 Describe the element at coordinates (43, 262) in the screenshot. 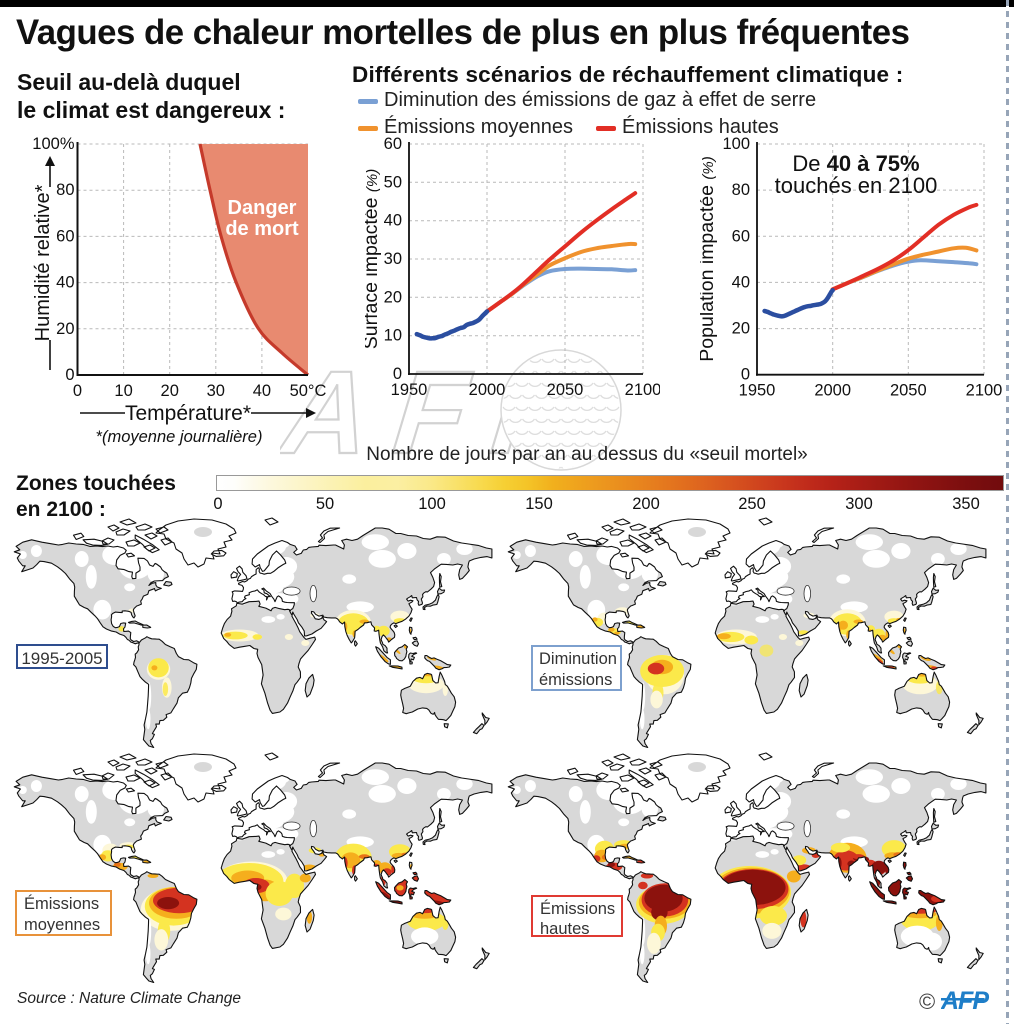

I see `svg-text: Humidité relative*` at that location.